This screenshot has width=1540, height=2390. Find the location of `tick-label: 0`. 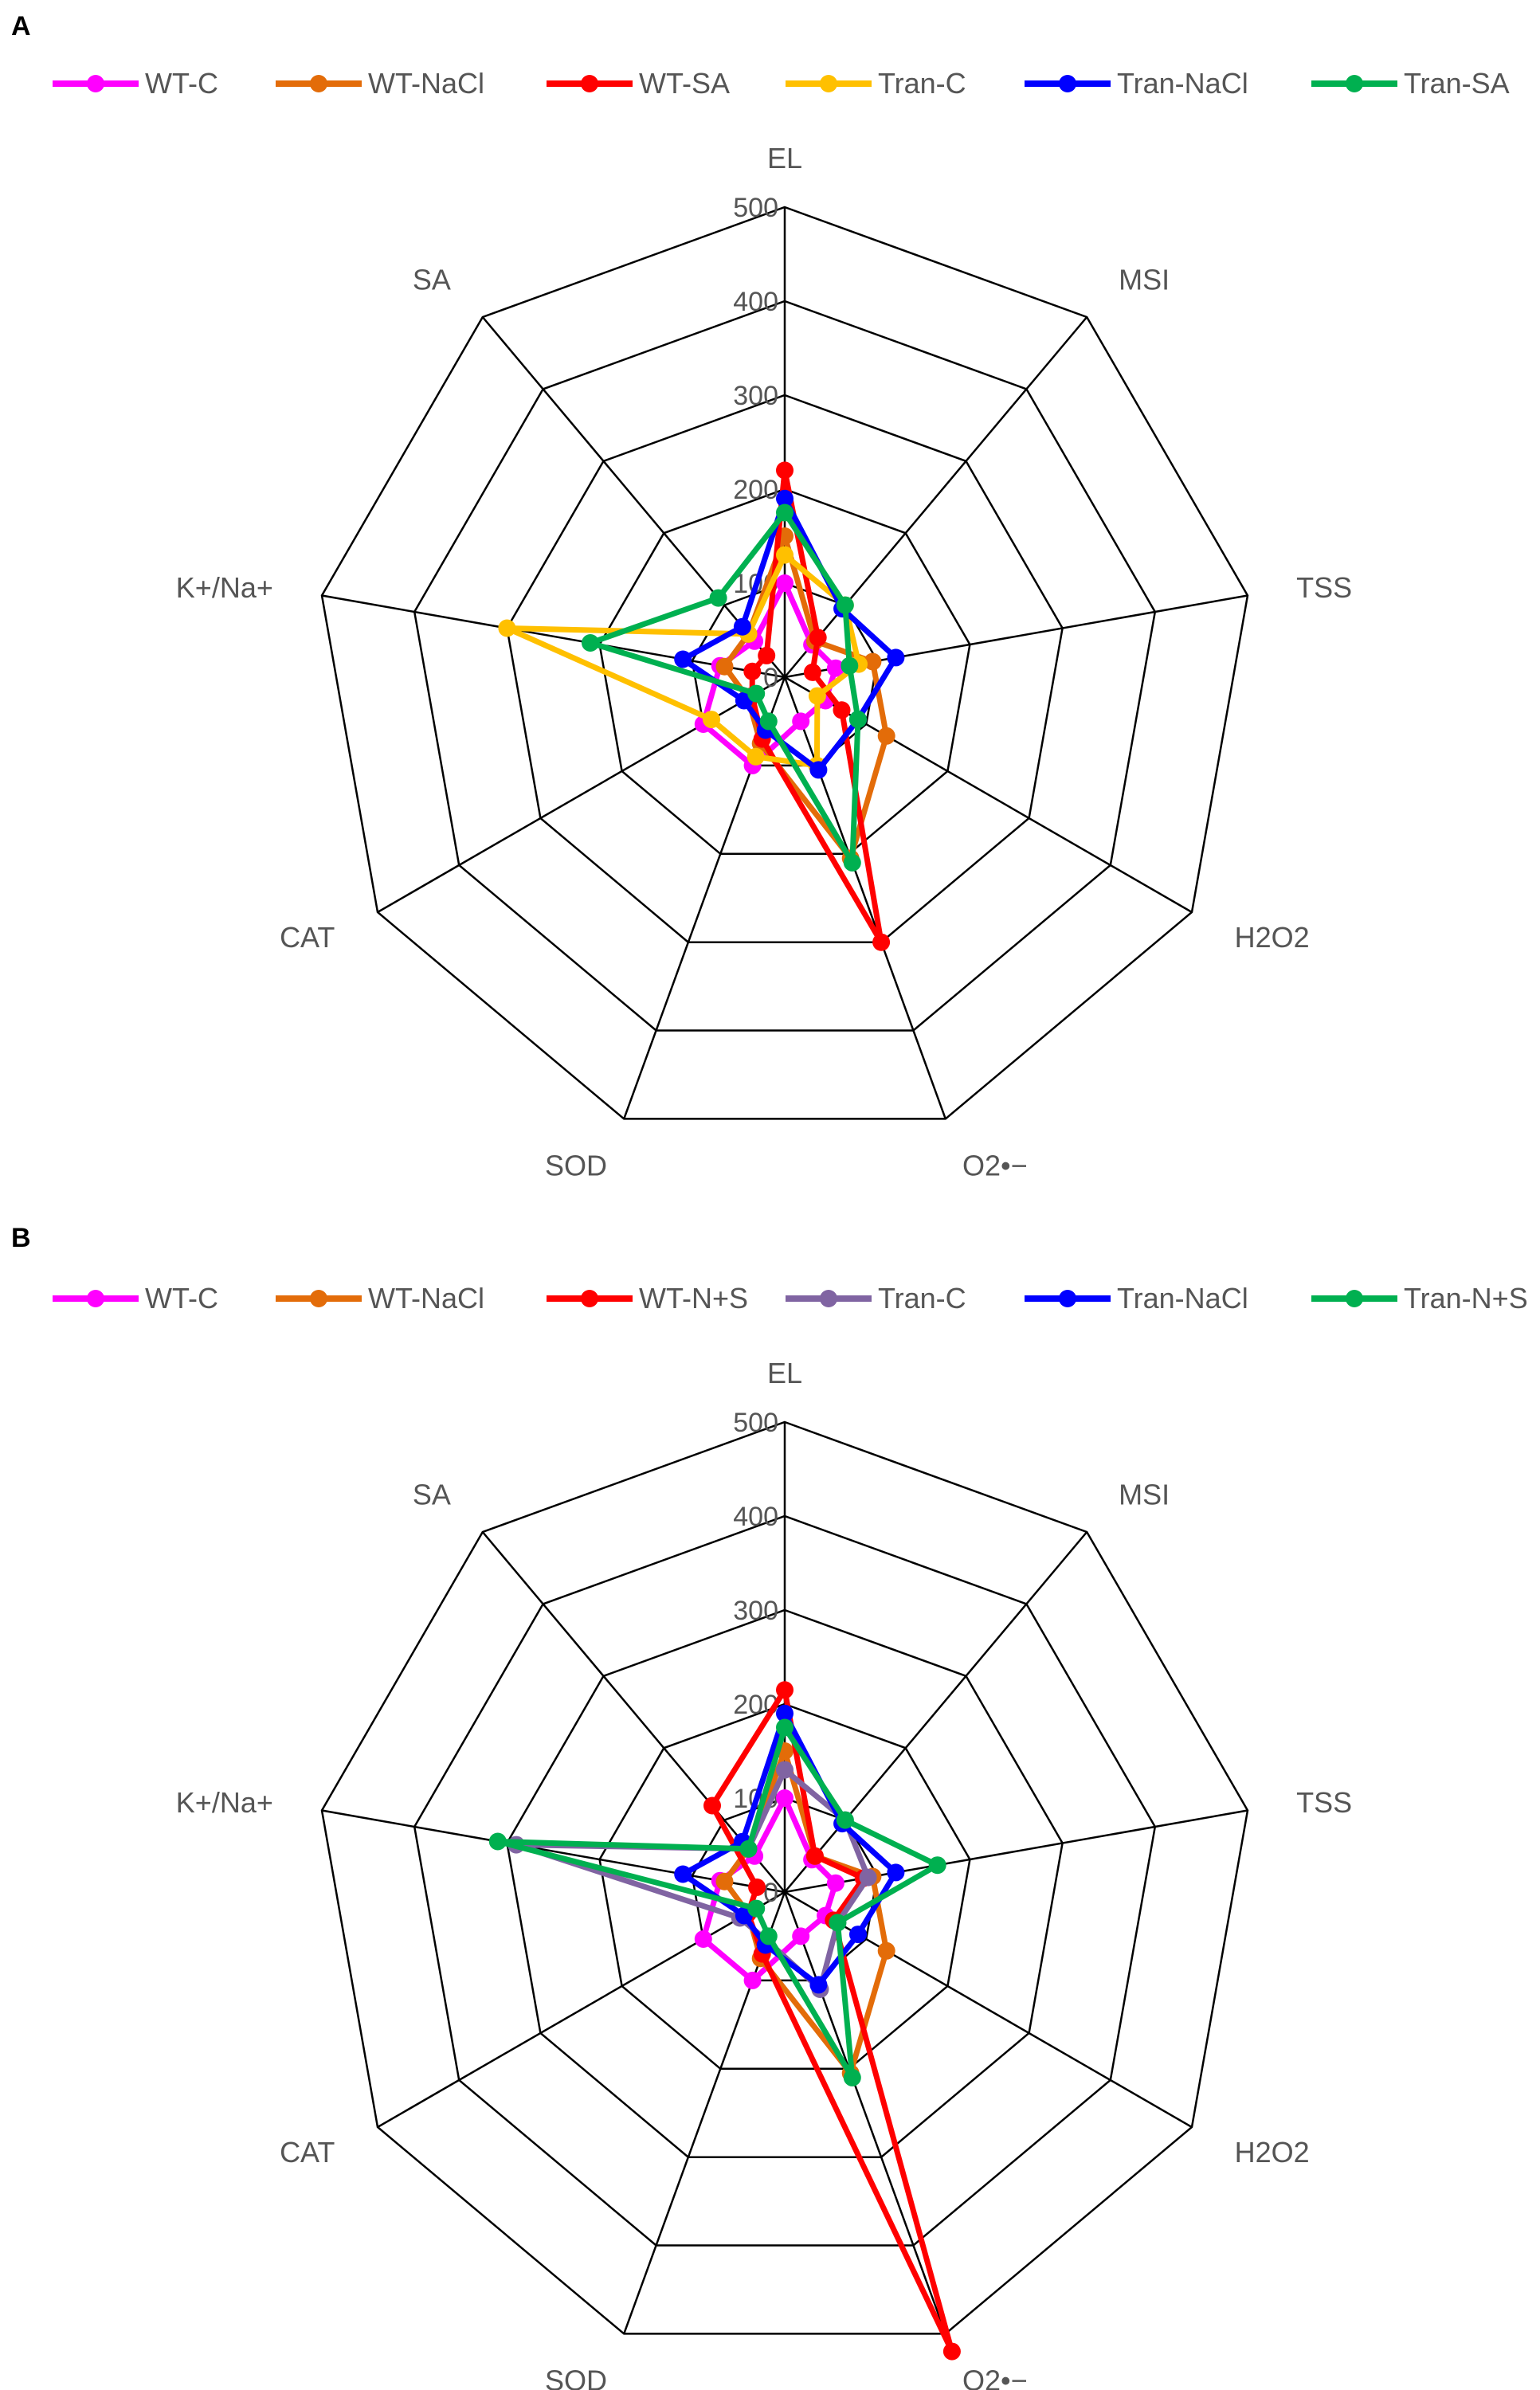

tick-label: 0 is located at coordinates (770, 1893).